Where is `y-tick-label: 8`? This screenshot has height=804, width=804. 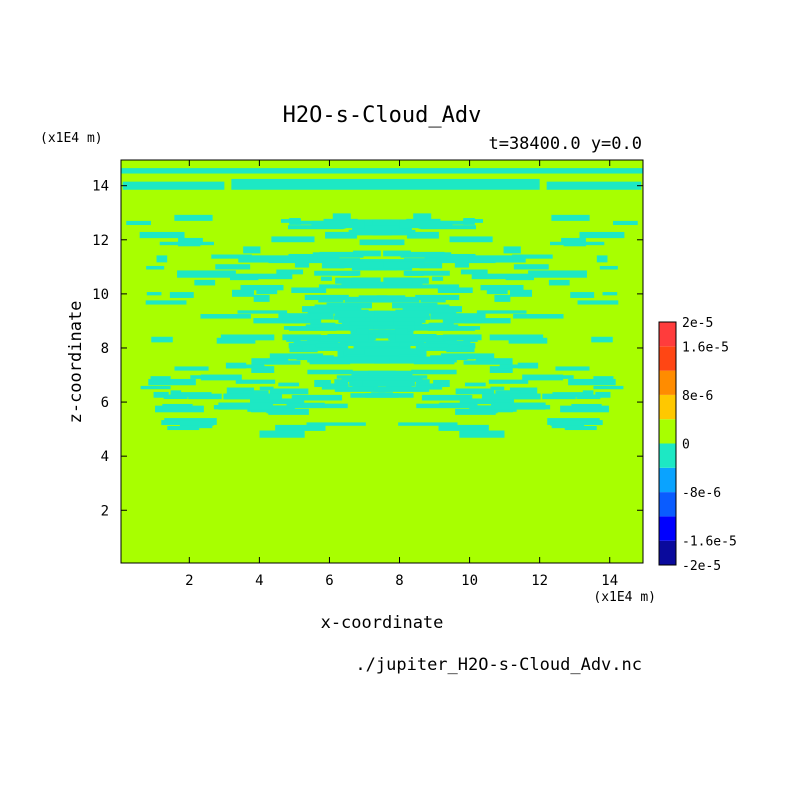 y-tick-label: 8 is located at coordinates (105, 349).